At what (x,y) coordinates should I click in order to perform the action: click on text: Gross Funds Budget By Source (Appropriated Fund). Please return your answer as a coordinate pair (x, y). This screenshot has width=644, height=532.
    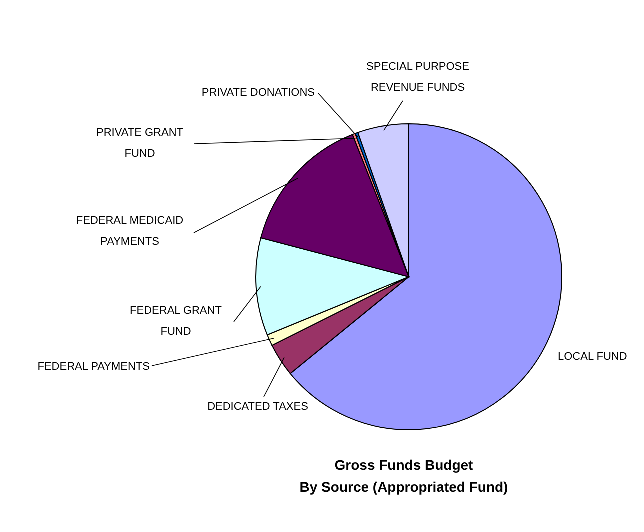
    Looking at the image, I should click on (404, 476).